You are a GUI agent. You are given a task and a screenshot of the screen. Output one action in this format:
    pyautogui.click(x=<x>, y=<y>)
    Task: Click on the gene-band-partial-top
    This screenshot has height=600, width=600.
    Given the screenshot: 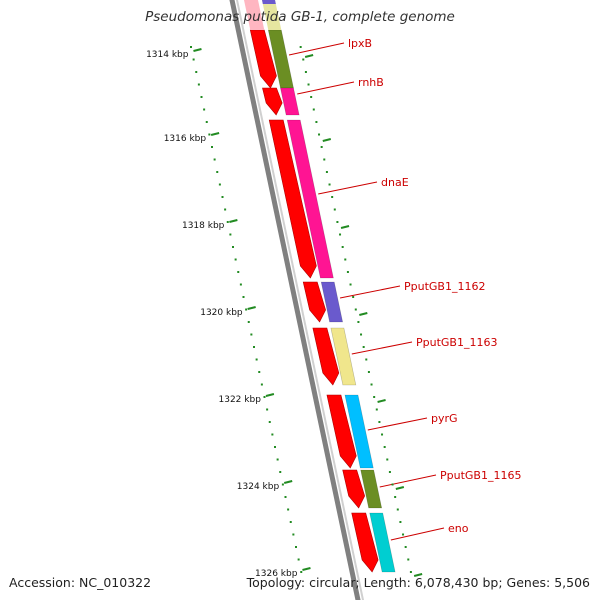 What is the action you would take?
    pyautogui.click(x=269, y=2)
    